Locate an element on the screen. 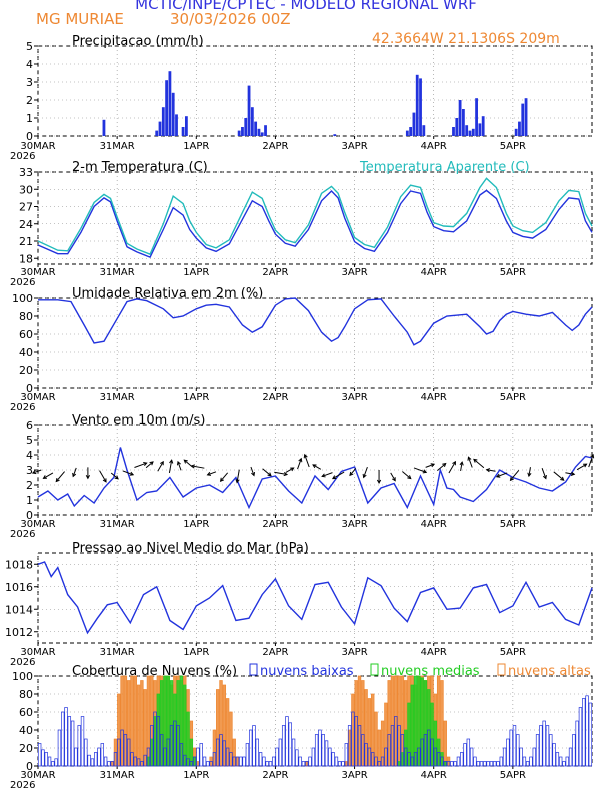  clouds-ytick-label: 40 is located at coordinates (26, 730).